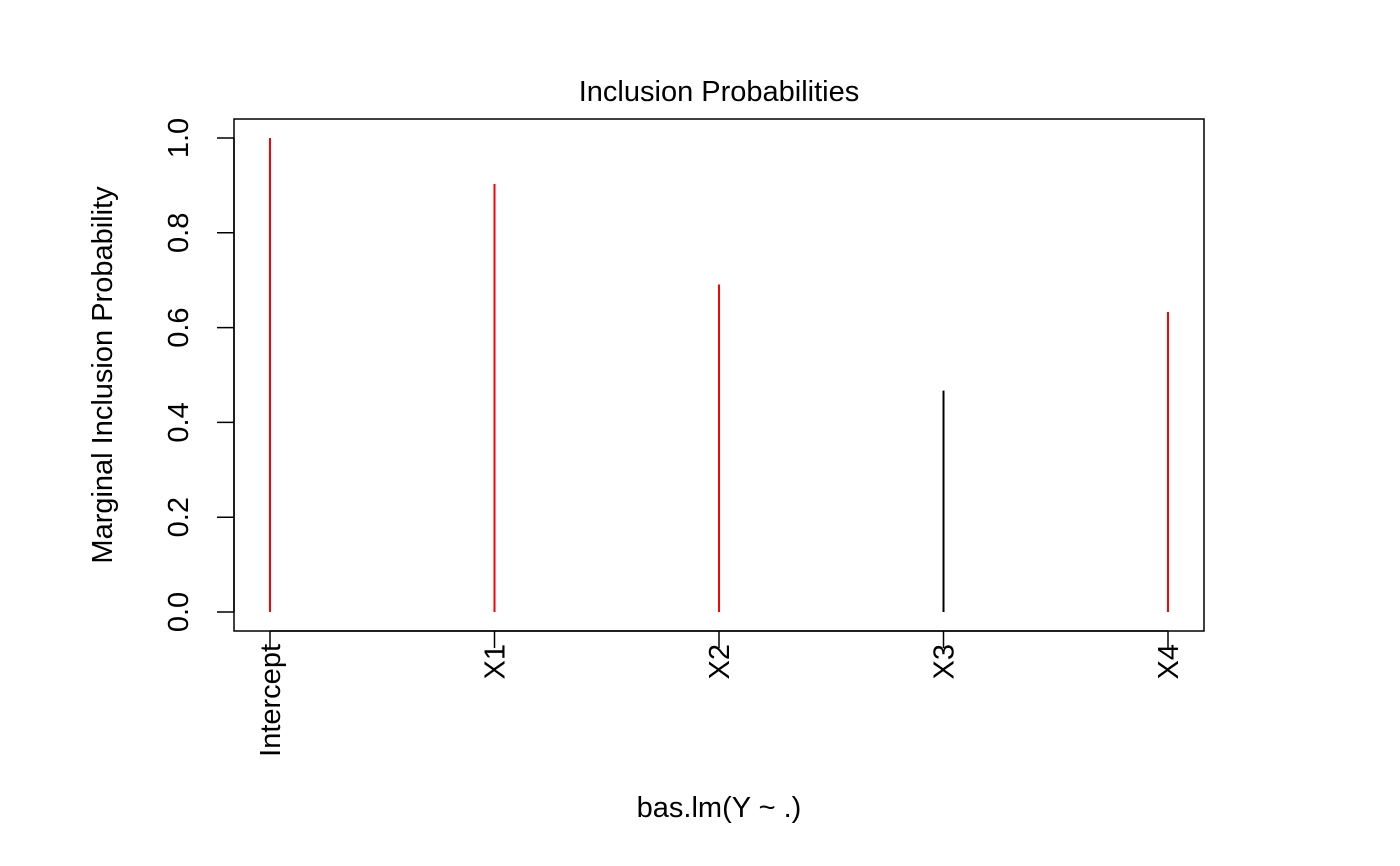  Describe the element at coordinates (719, 808) in the screenshot. I see `x-axis-label: bas.lm(Y ~ .)` at that location.